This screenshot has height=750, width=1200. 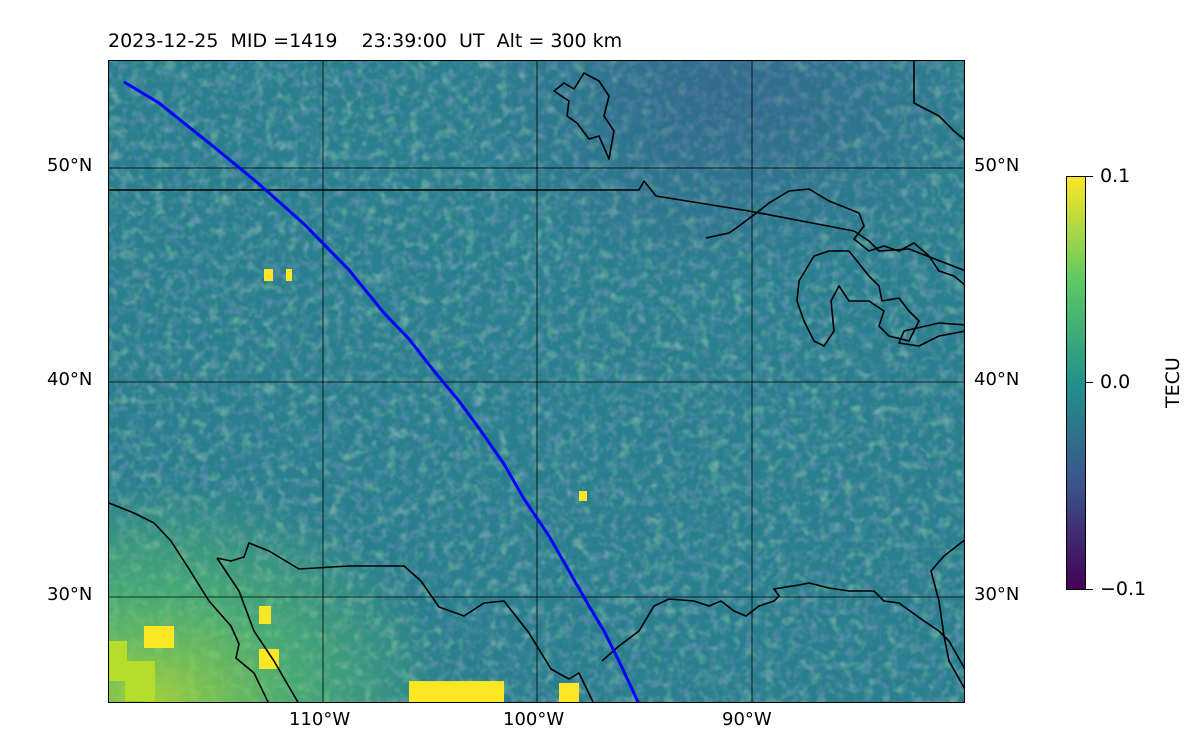 I want to click on lon-tick-90w: 90°W, so click(x=747, y=719).